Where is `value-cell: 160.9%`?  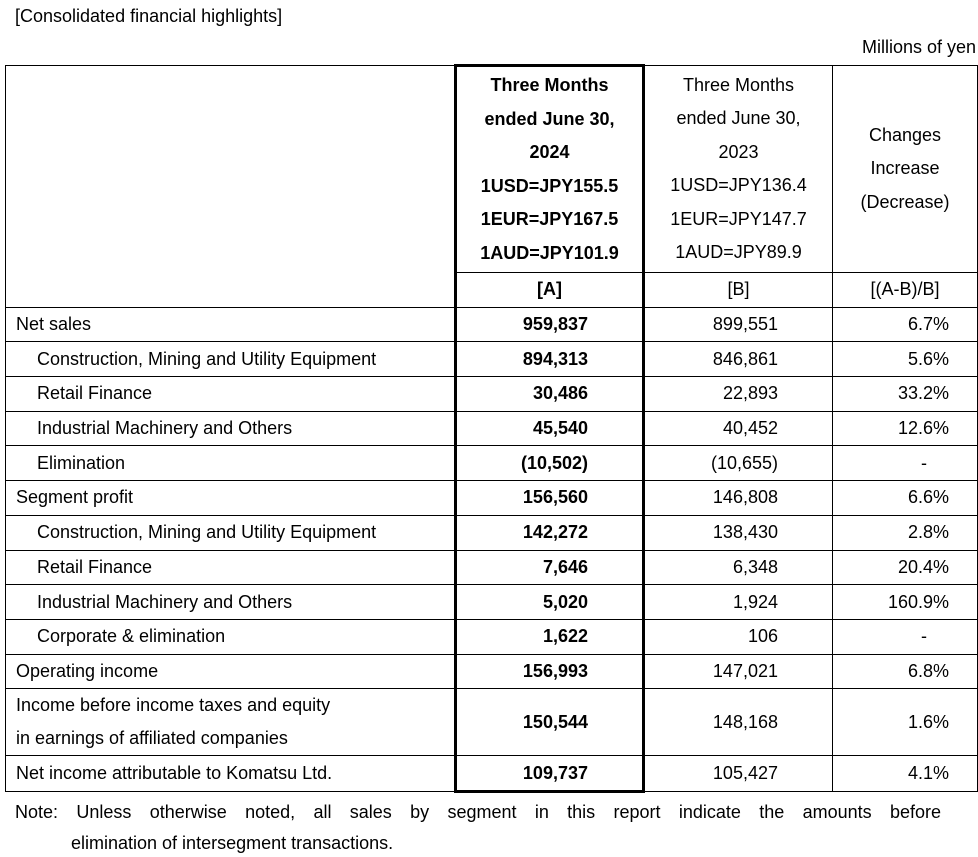 value-cell: 160.9% is located at coordinates (905, 602).